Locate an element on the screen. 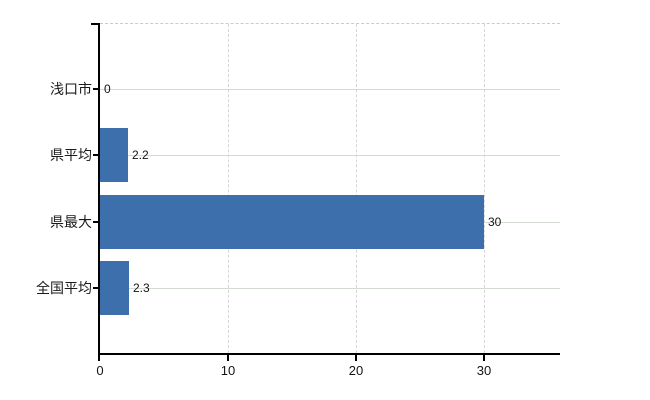 The height and width of the screenshot is (400, 650). category-label: 全国平均 is located at coordinates (64, 288).